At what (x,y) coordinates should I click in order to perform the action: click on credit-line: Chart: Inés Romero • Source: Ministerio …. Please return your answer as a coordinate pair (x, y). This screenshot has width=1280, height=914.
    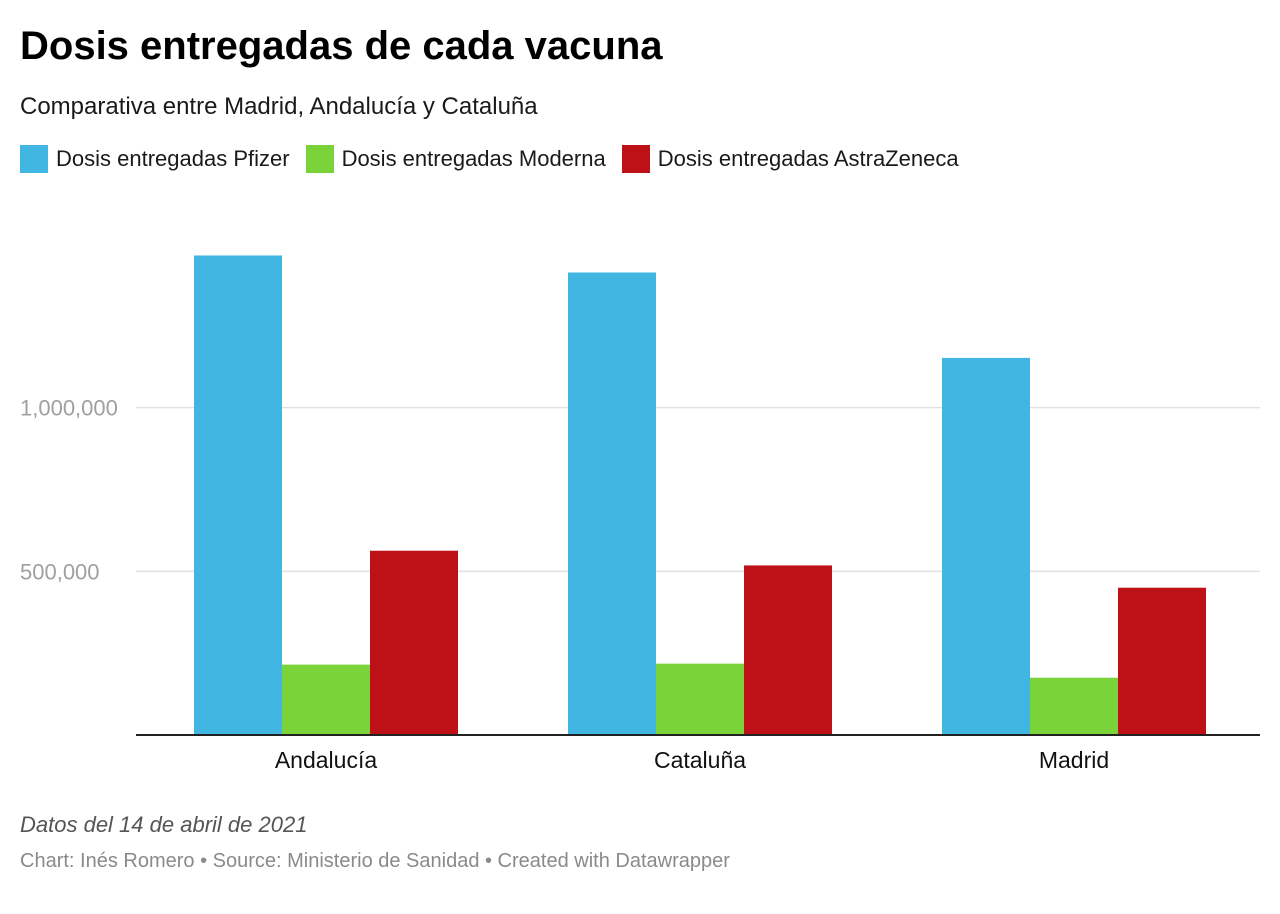
    Looking at the image, I should click on (375, 861).